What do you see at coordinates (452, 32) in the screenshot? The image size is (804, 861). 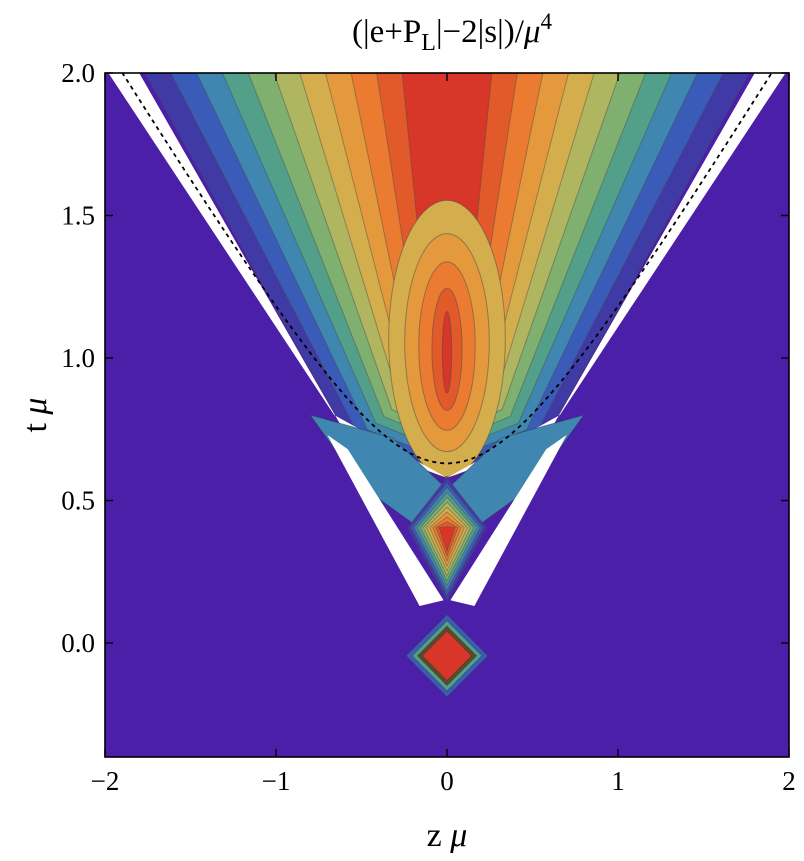 I see `chart-title: (|e+PL|−2|s|)/μ4` at bounding box center [452, 32].